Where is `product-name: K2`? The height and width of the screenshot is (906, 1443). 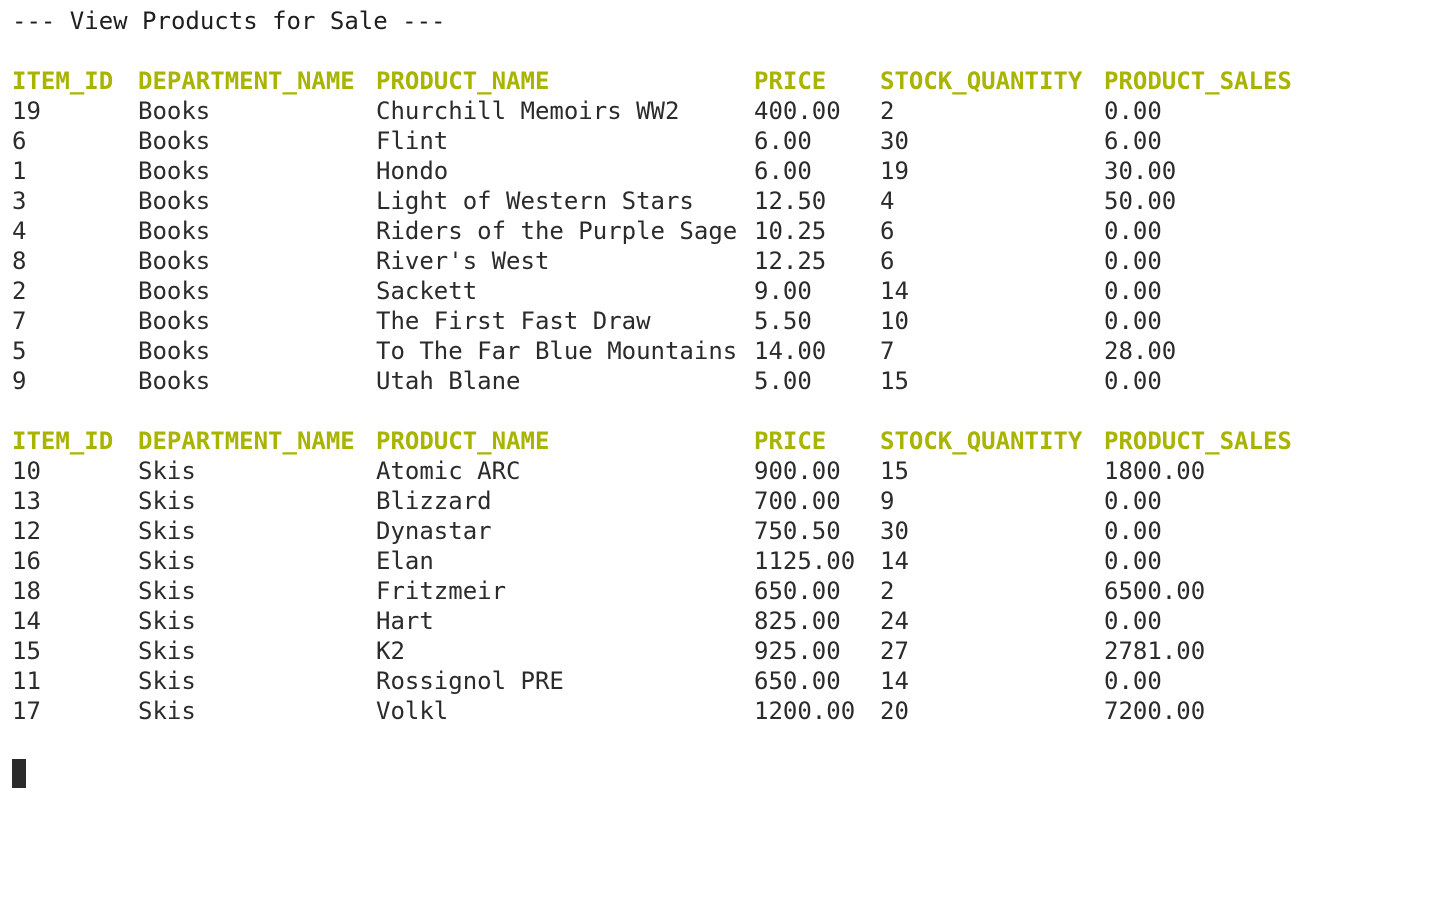 product-name: K2 is located at coordinates (390, 651).